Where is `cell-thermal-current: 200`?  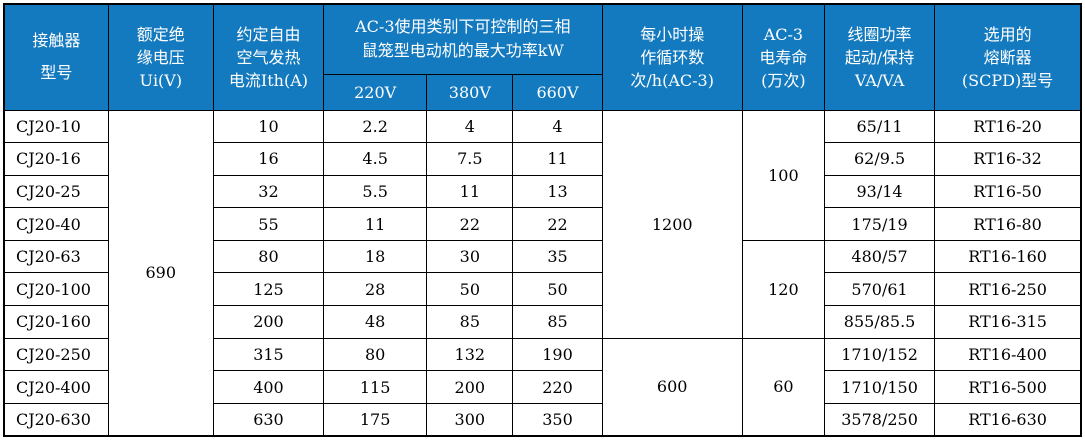
cell-thermal-current: 200 is located at coordinates (268, 322).